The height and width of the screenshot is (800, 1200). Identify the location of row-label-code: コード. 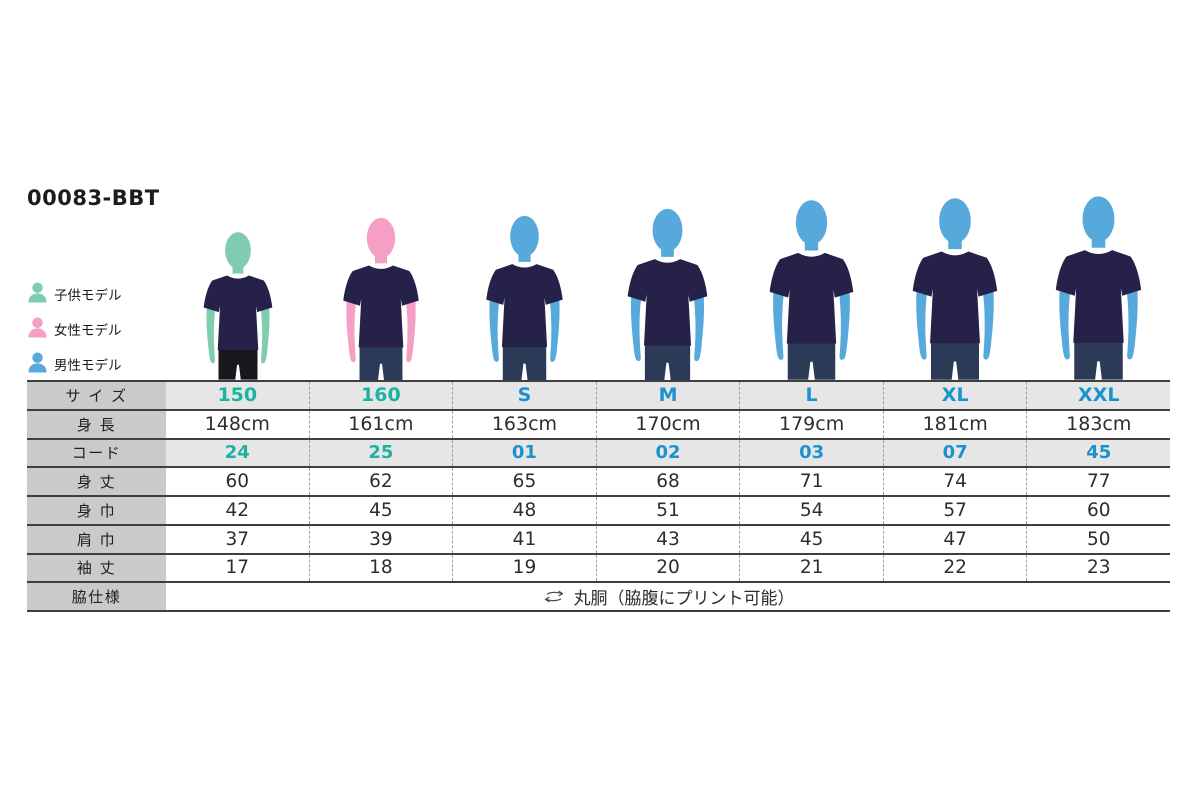
(96, 453).